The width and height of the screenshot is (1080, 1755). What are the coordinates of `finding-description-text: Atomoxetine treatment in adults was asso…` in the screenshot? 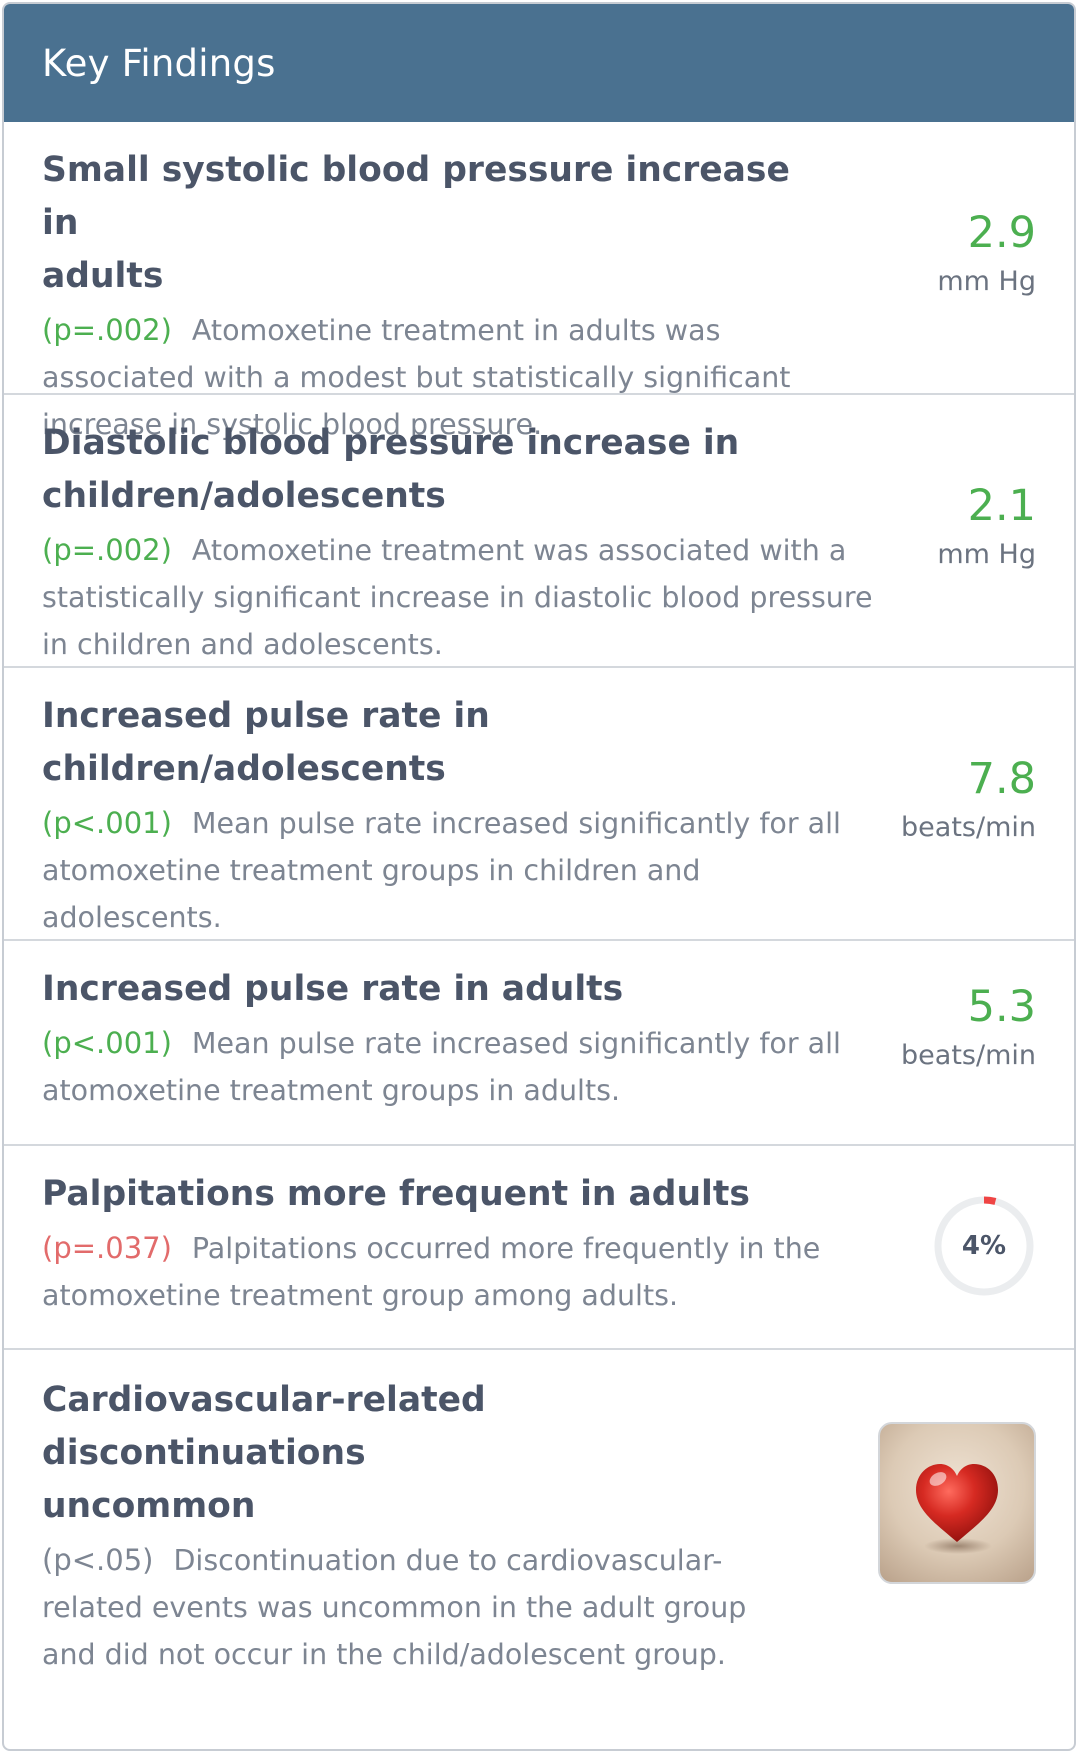 It's located at (416, 377).